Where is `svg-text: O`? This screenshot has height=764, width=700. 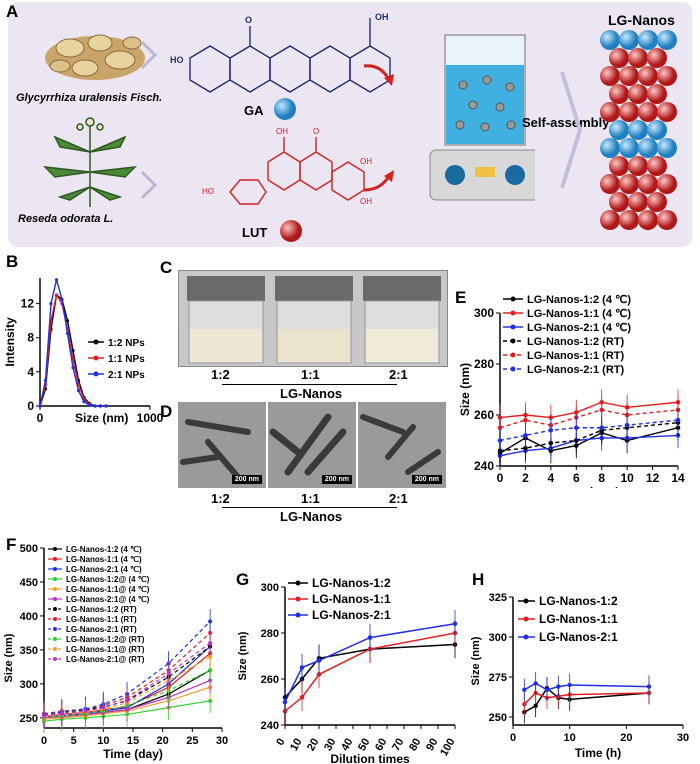 svg-text: O is located at coordinates (248, 20).